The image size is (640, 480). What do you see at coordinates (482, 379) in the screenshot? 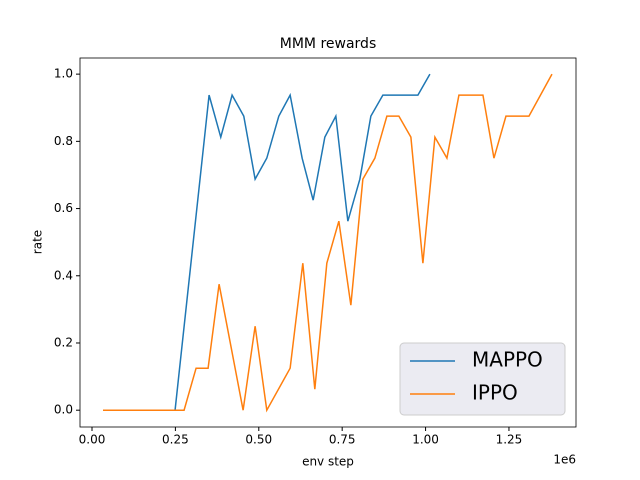
I see `legend: MAPPO IPPO` at bounding box center [482, 379].